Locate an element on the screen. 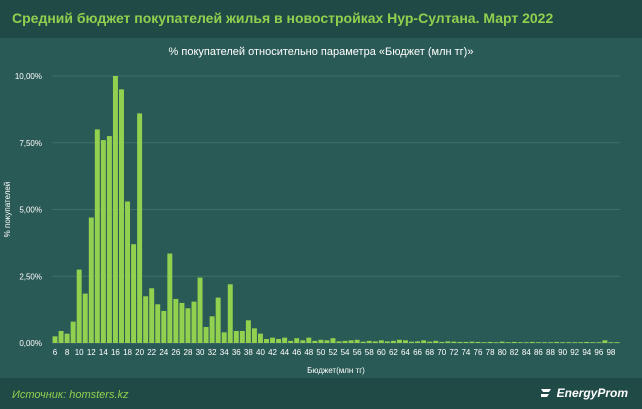 The height and width of the screenshot is (409, 642). x-tick-label: 54 is located at coordinates (345, 352).